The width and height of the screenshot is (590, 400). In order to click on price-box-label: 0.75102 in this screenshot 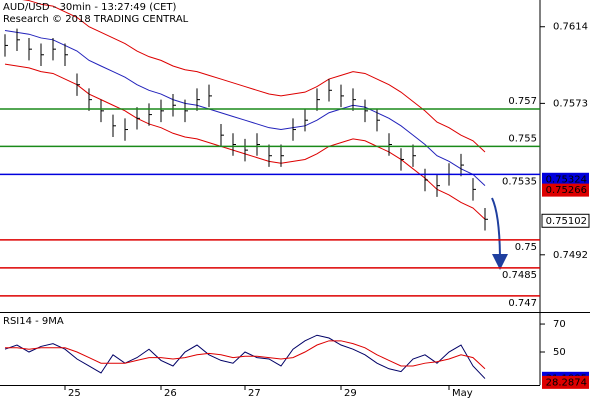, I will do `click(566, 221)`.